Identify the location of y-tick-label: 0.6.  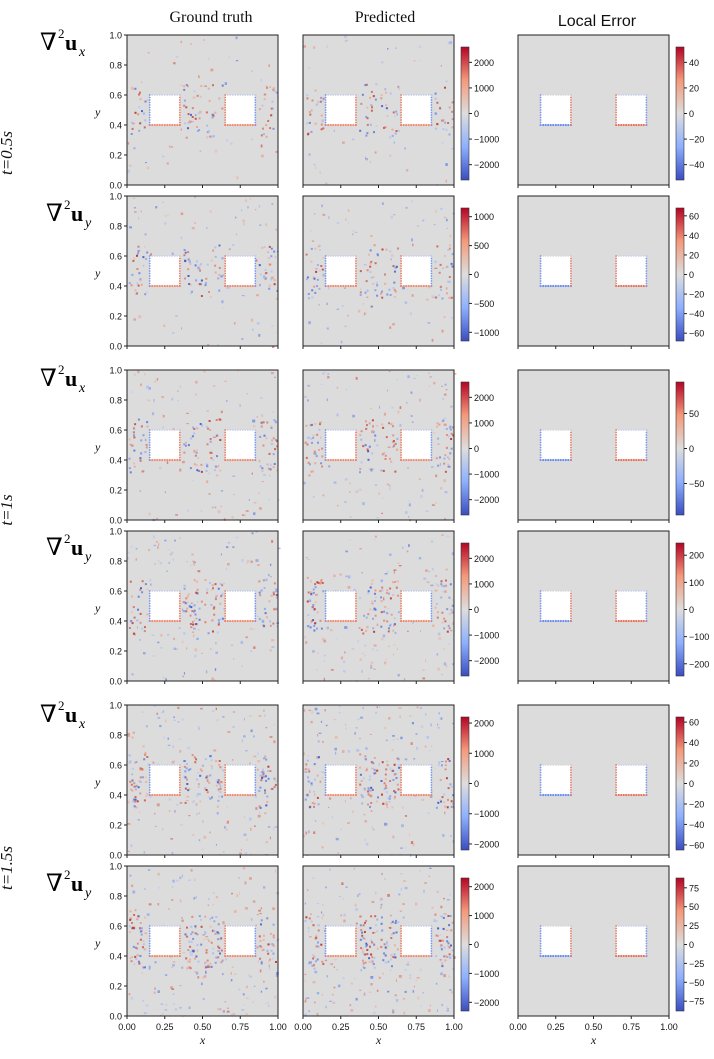
(115, 257).